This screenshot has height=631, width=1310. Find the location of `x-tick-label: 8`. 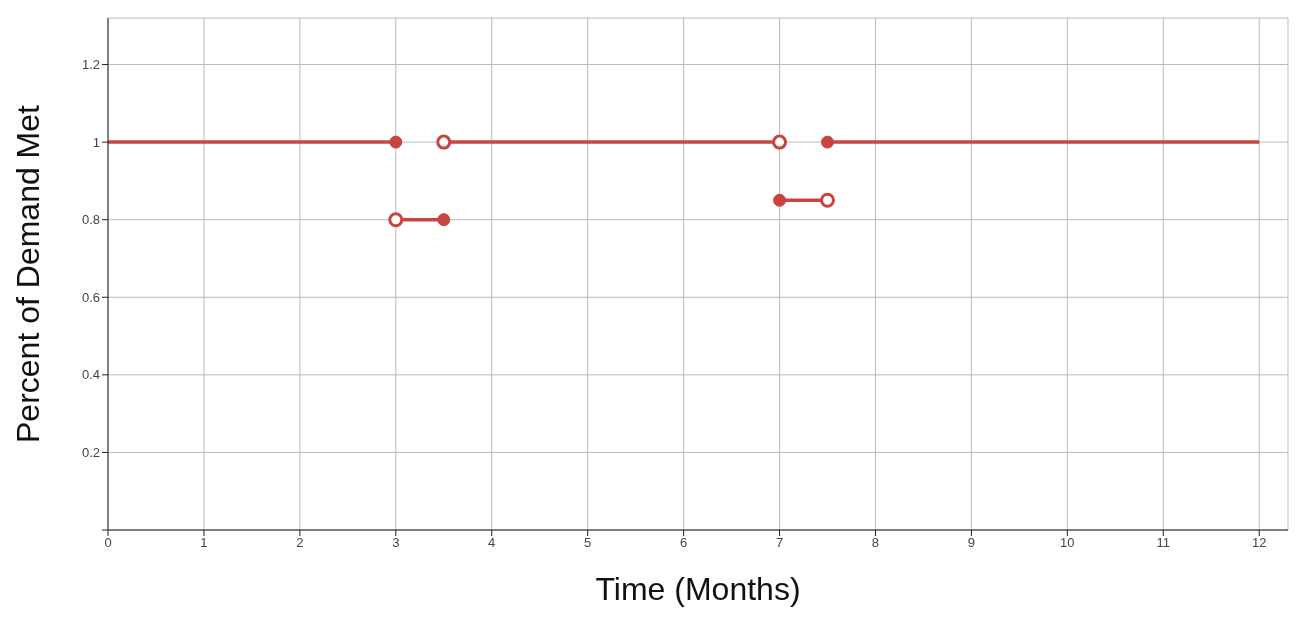

x-tick-label: 8 is located at coordinates (875, 543).